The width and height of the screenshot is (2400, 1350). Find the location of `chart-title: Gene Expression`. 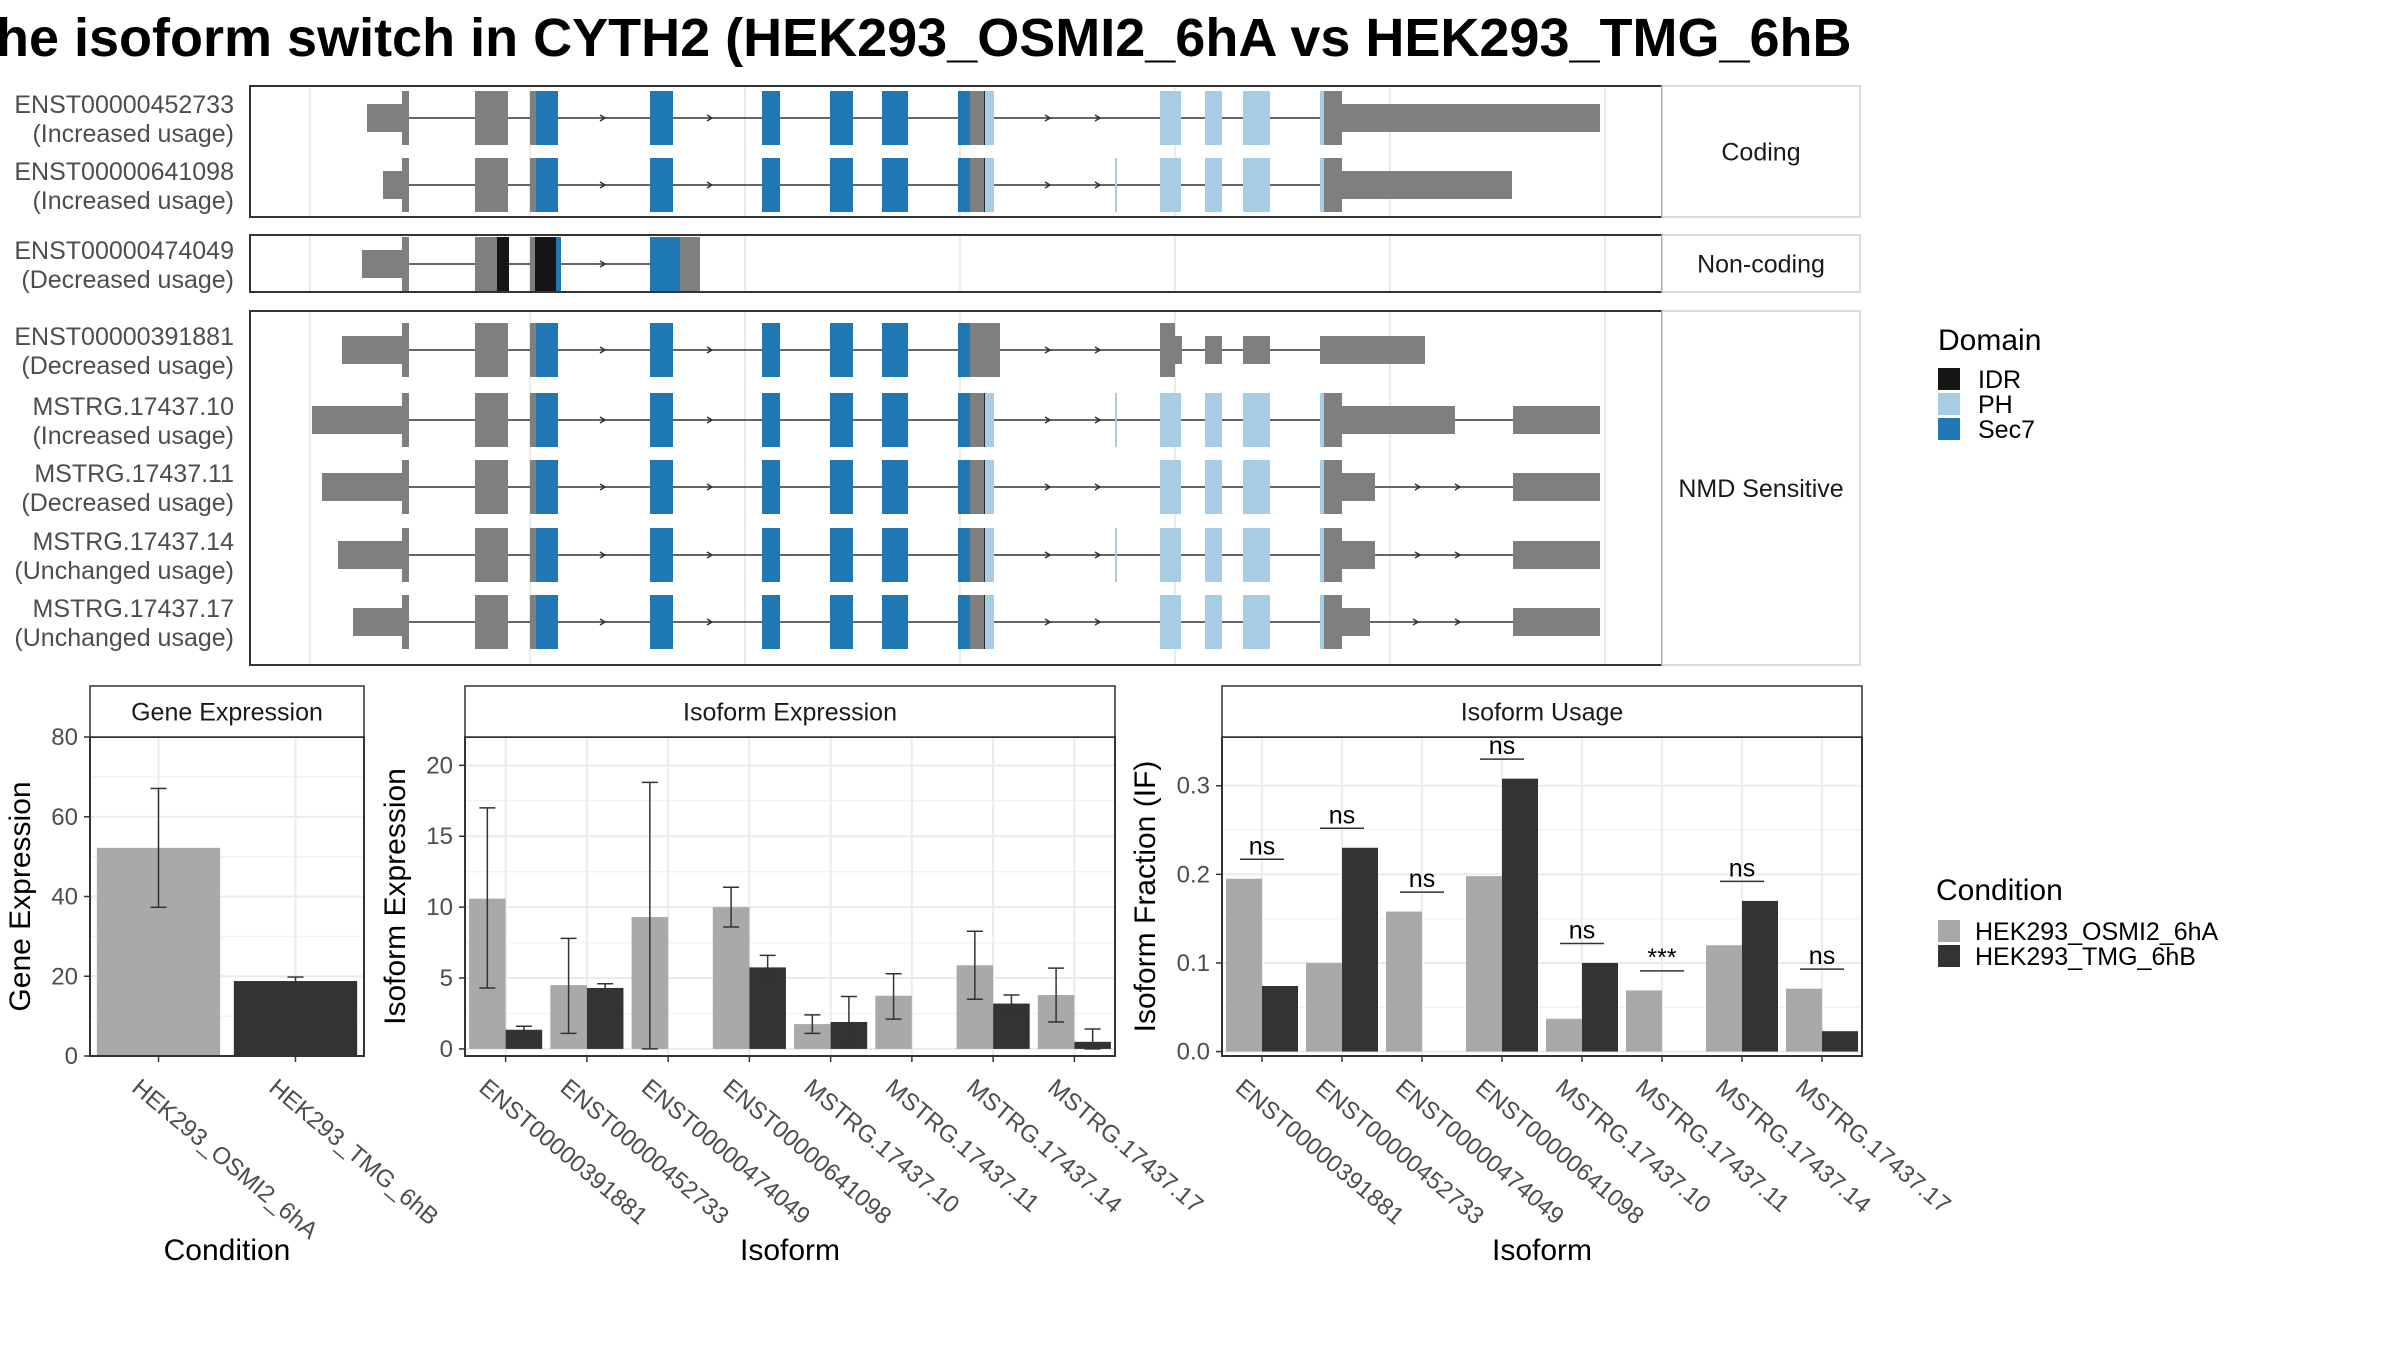

chart-title: Gene Expression is located at coordinates (227, 713).